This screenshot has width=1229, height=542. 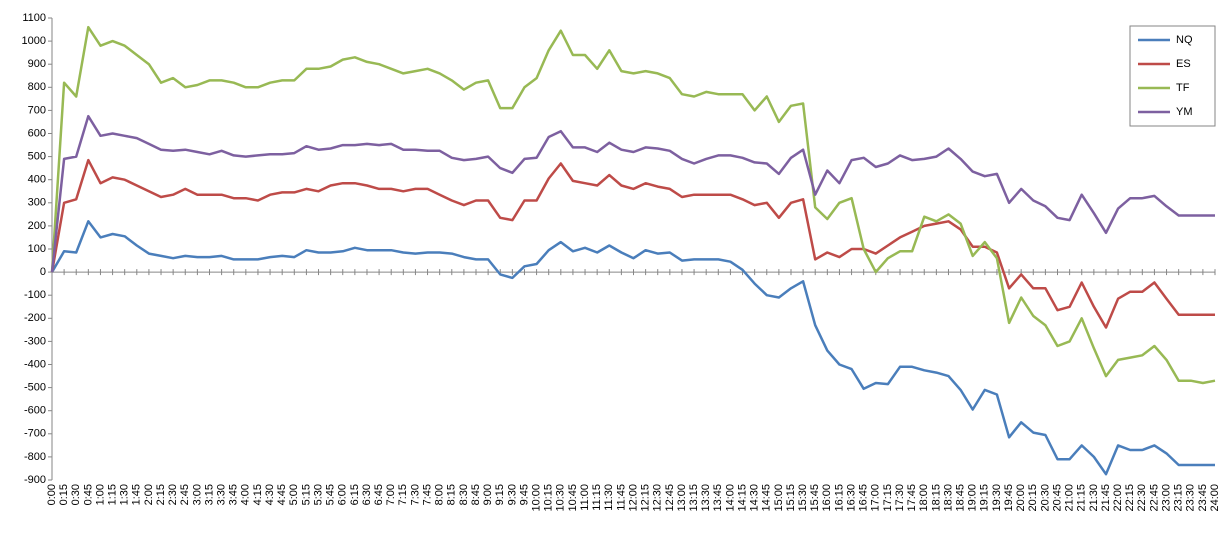 What do you see at coordinates (924, 498) in the screenshot?
I see `x-tick-label: 18:00` at bounding box center [924, 498].